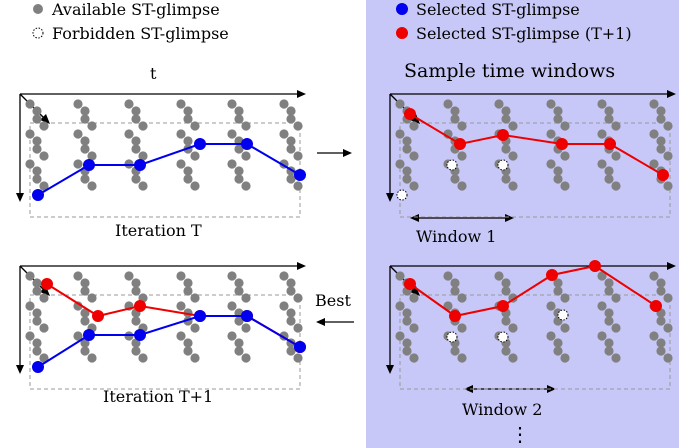 The width and height of the screenshot is (679, 448). Describe the element at coordinates (334, 153) in the screenshot. I see `flow-arrow-right` at that location.